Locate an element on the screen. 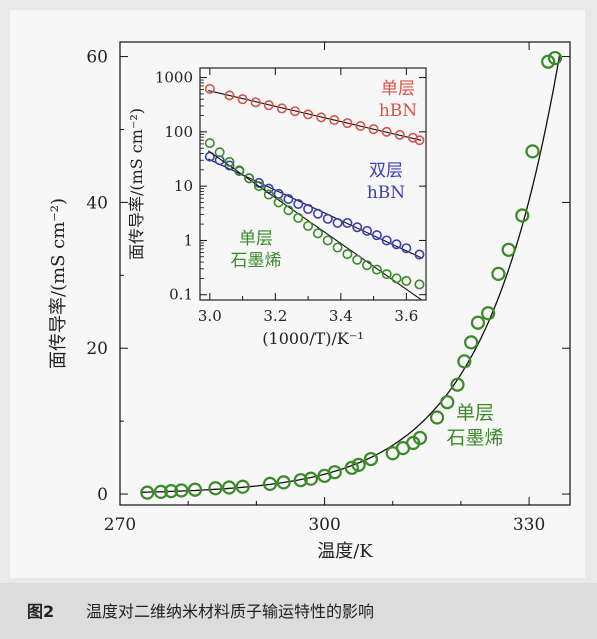 This screenshot has width=597, height=639. inset-series-label-line2: 石墨烯 is located at coordinates (256, 261).